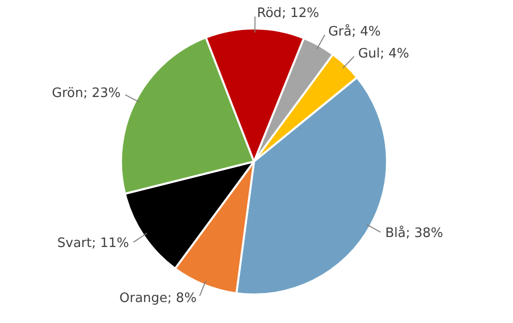 The image size is (513, 323). I want to click on slice-label: Grå; 4%, so click(354, 32).